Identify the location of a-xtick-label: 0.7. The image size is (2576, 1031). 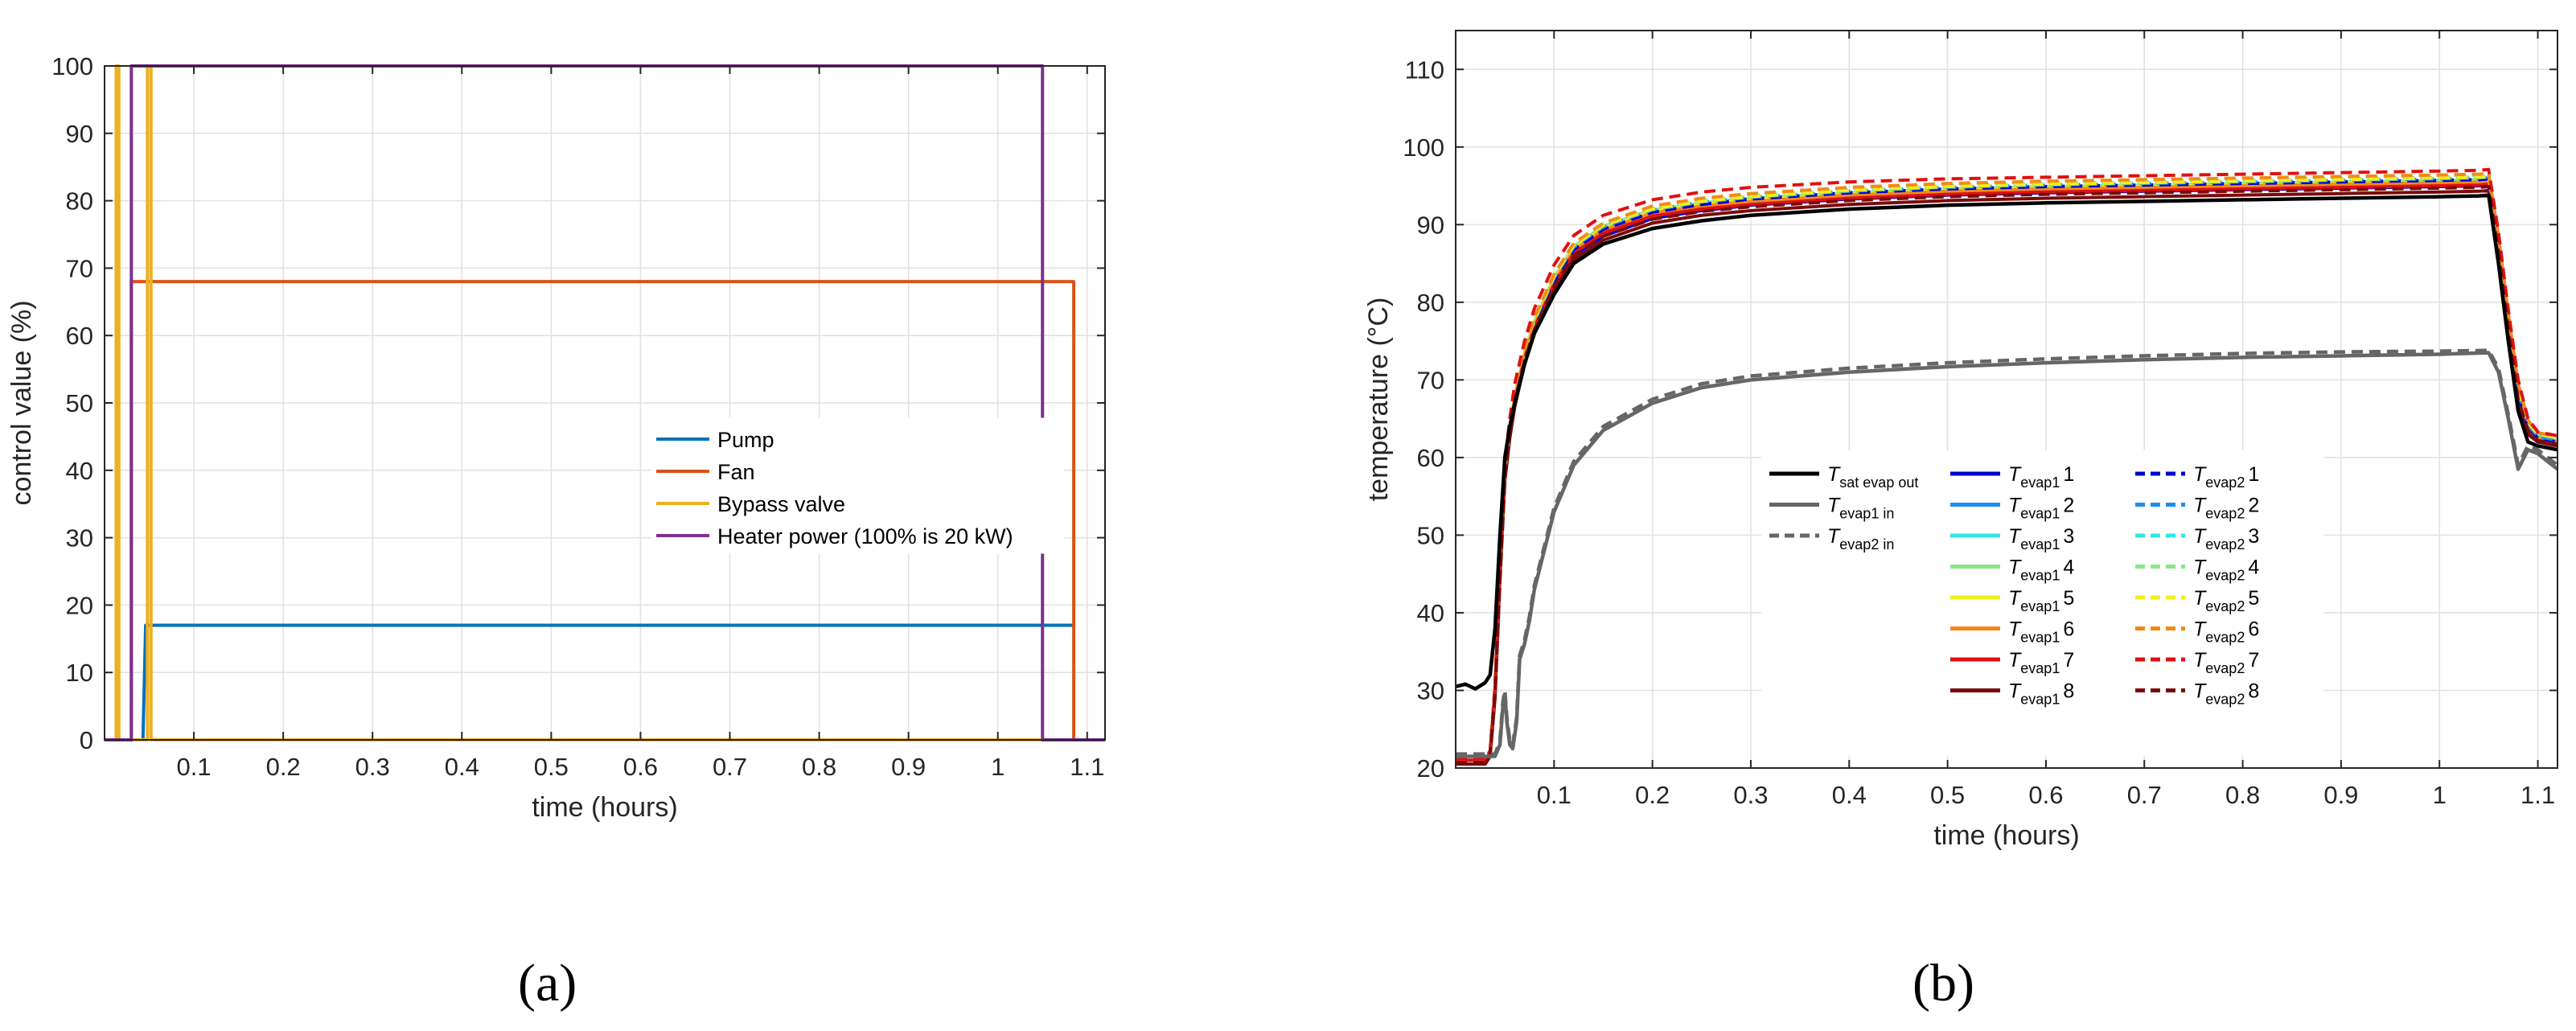
(730, 767).